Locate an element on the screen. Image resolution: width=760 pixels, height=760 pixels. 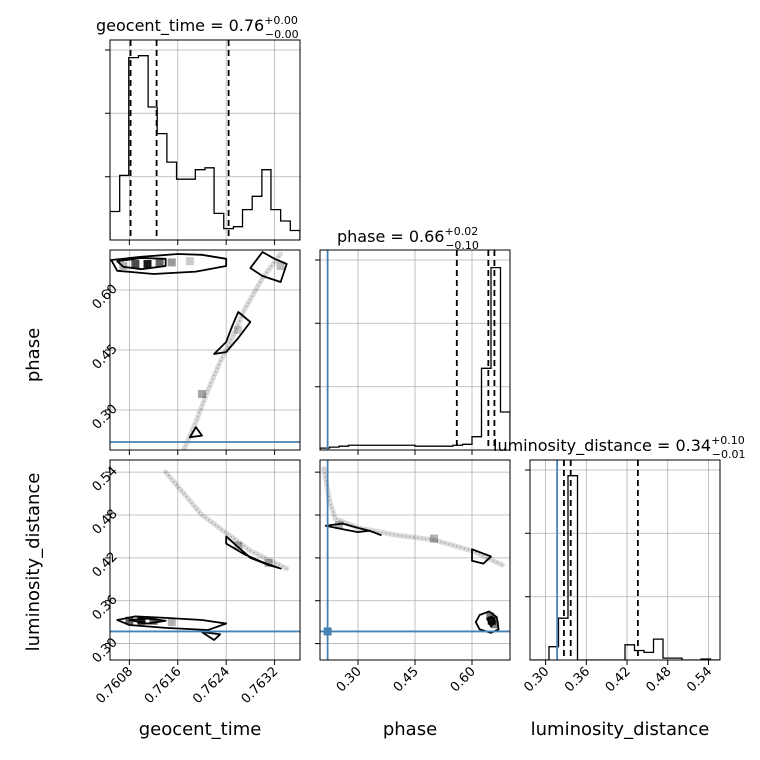
title-phase: phase = 0.66+0.02 −0.10 is located at coordinates (408, 238).